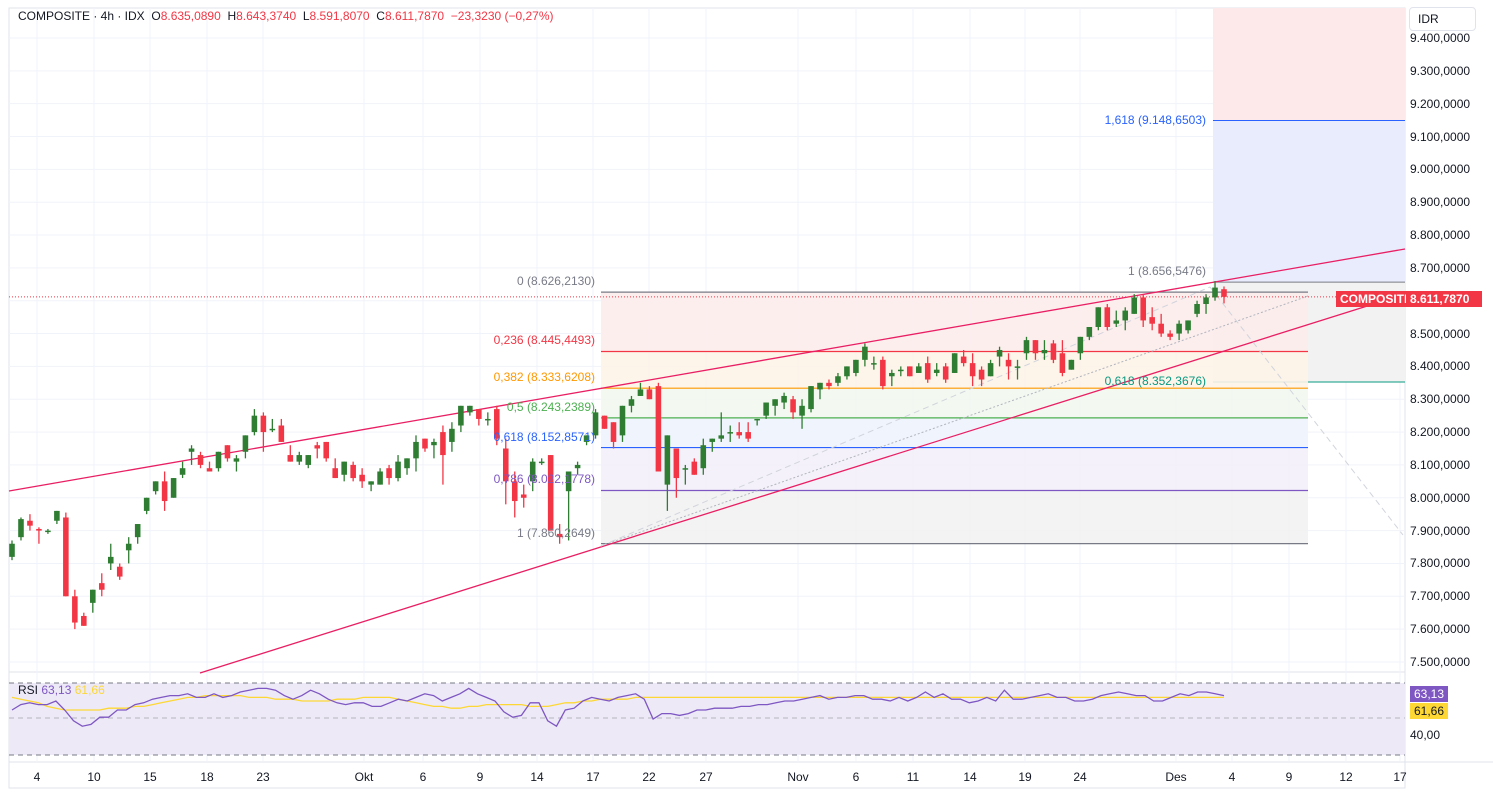 This screenshot has width=1493, height=800. I want to click on currency-button: IDR, so click(1442, 19).